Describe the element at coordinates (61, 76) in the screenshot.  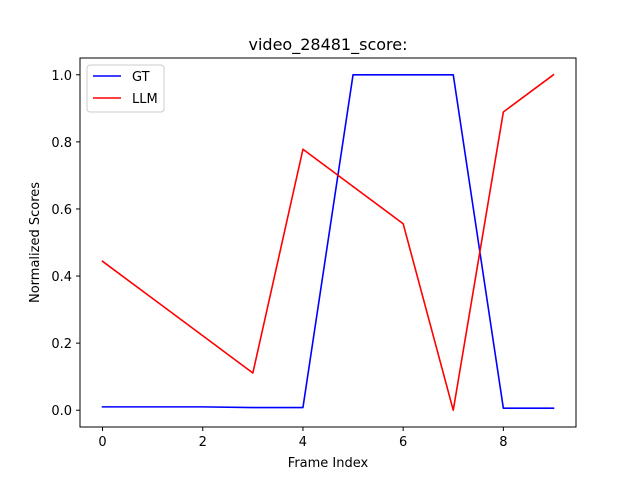
I see `y-tick-label: 1.0` at that location.